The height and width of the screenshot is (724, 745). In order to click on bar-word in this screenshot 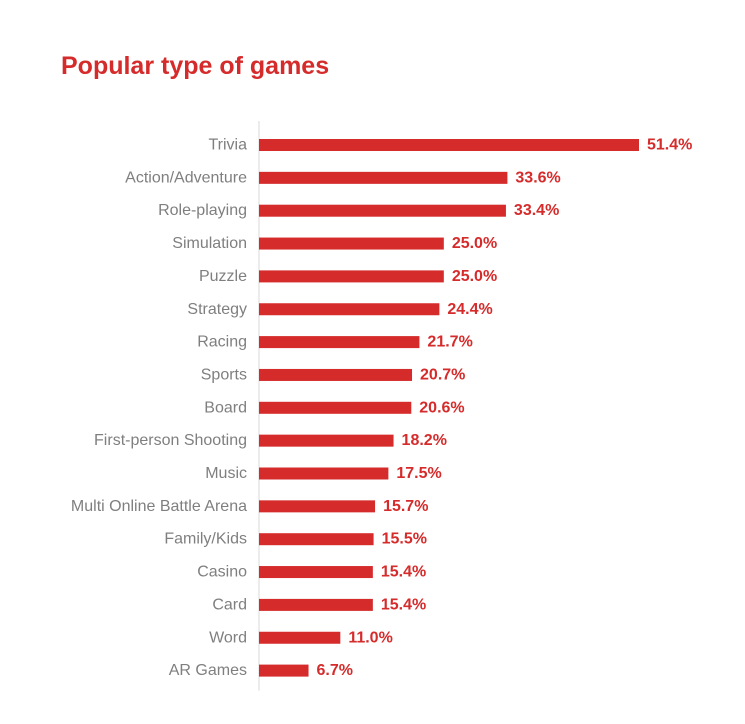, I will do `click(300, 637)`.